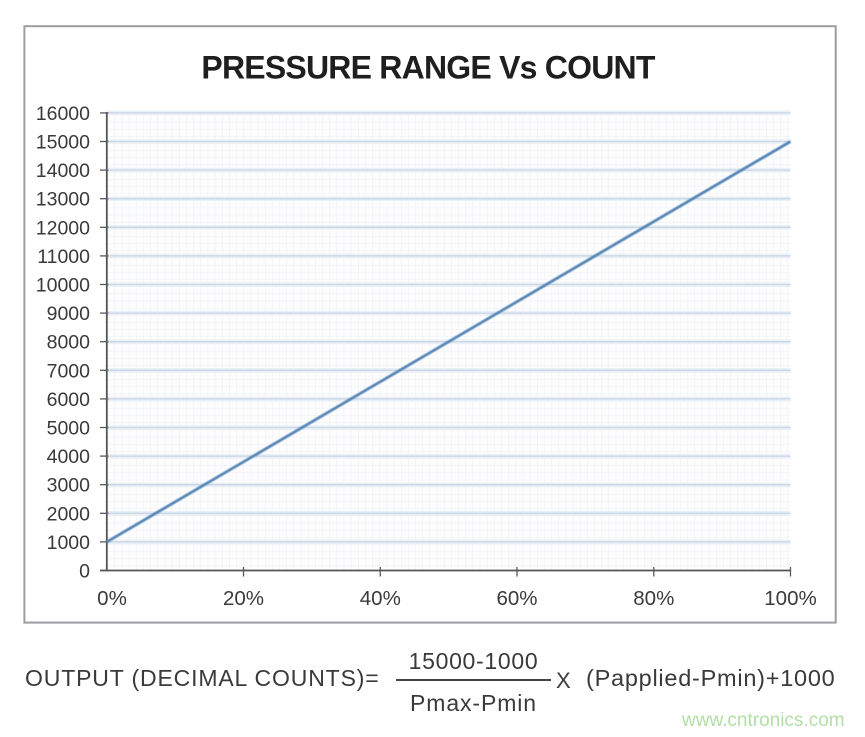 The width and height of the screenshot is (865, 737). Describe the element at coordinates (790, 598) in the screenshot. I see `svg-text: 100%` at that location.